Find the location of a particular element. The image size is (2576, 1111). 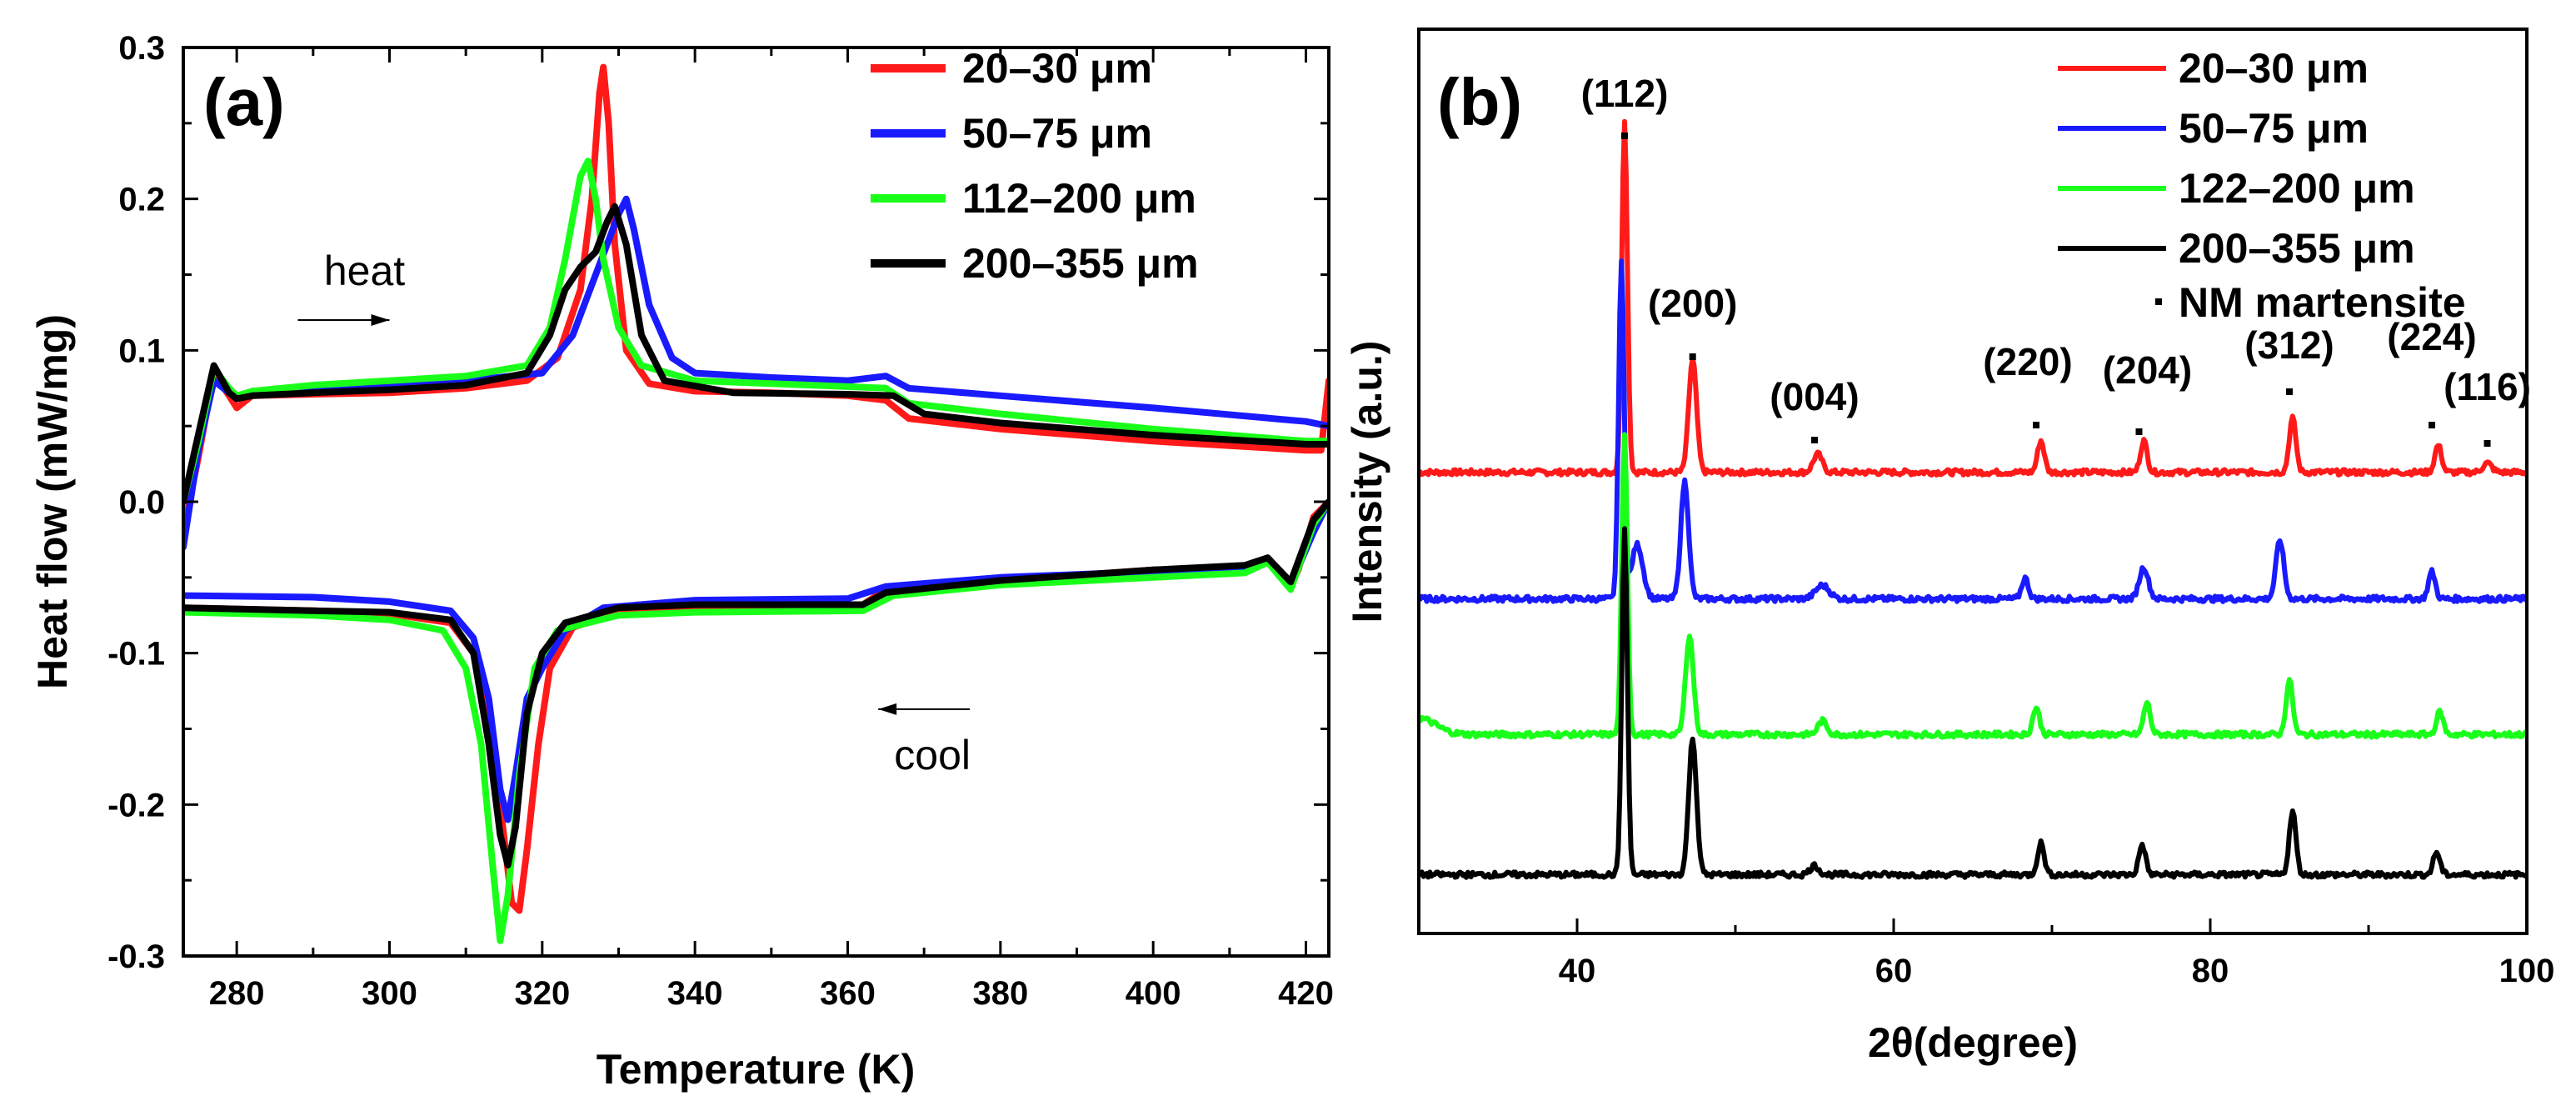

panel-a-x-tick-label: 400 is located at coordinates (1153, 993).